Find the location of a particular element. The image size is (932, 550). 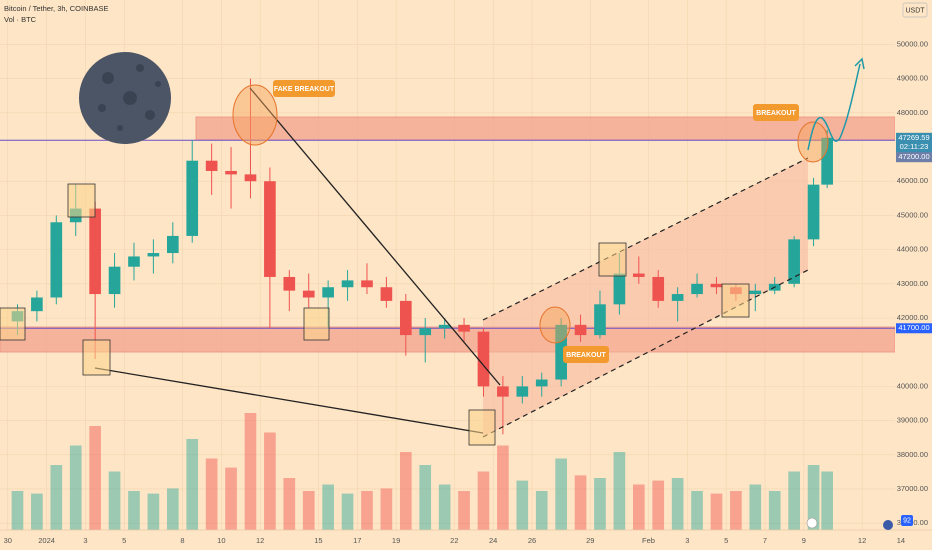

flag-icon is located at coordinates (888, 525).